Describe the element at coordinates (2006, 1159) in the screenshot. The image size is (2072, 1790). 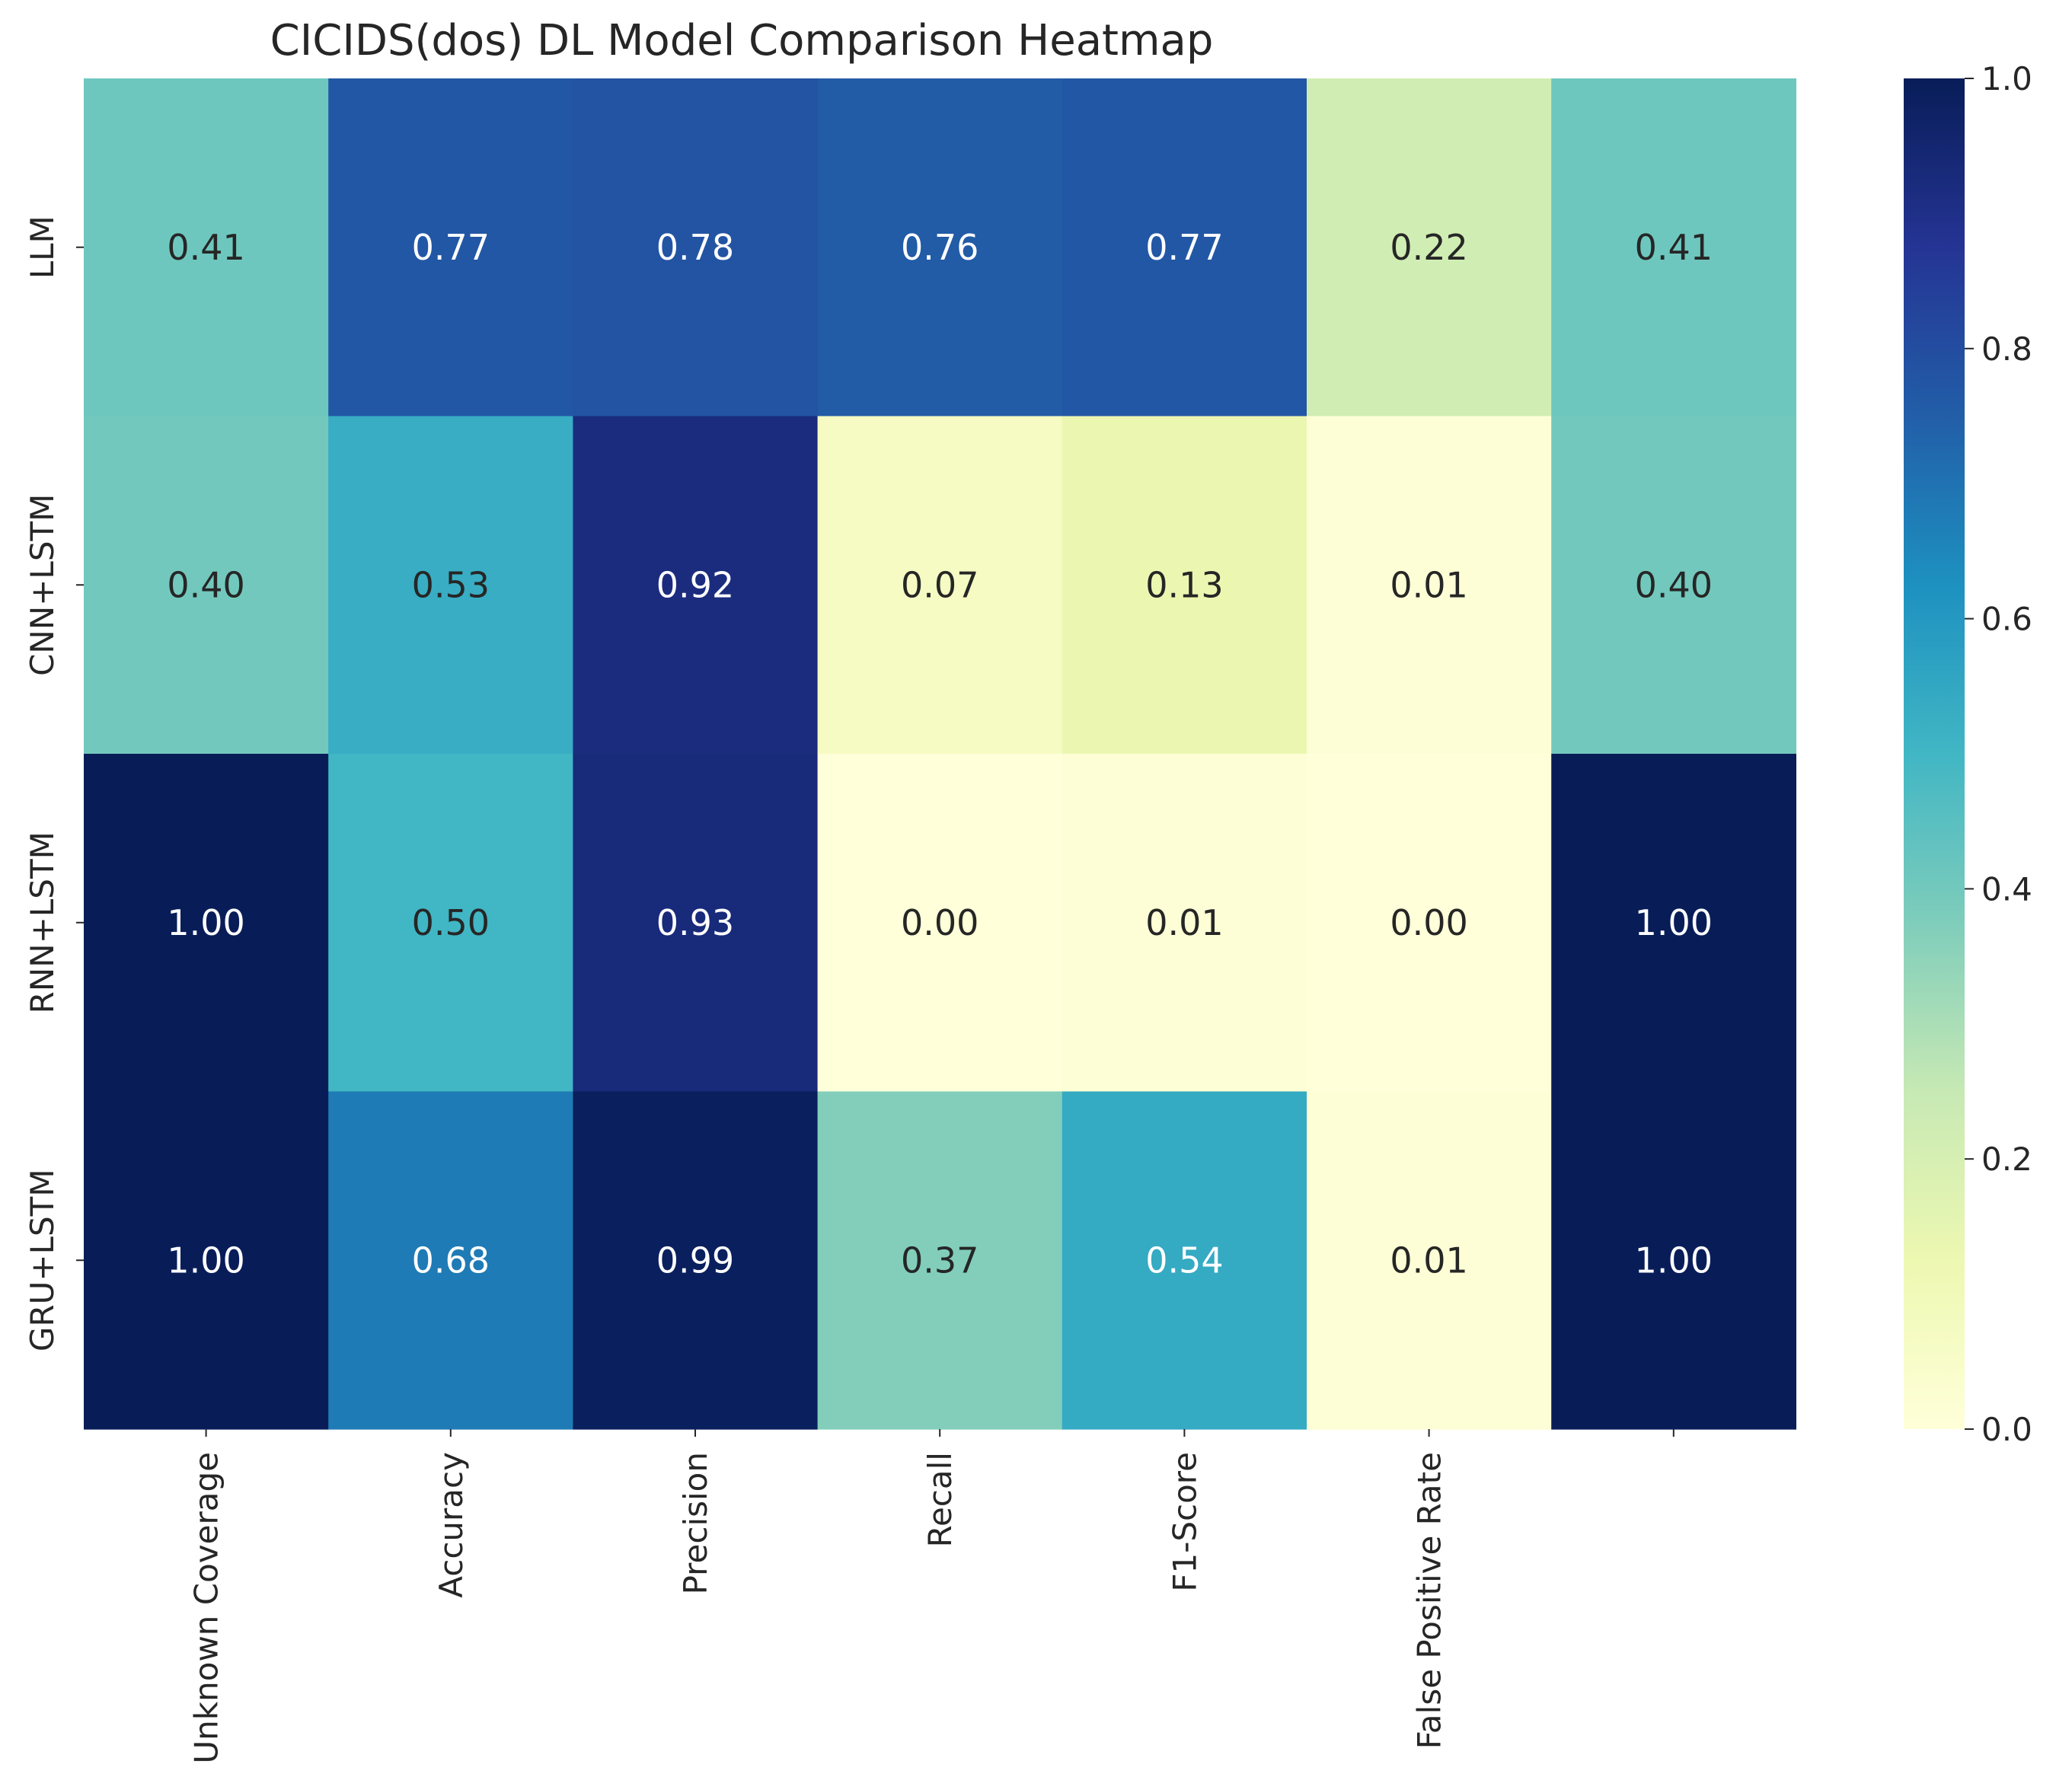
I see `colorbar-tick-label: 0.2` at that location.